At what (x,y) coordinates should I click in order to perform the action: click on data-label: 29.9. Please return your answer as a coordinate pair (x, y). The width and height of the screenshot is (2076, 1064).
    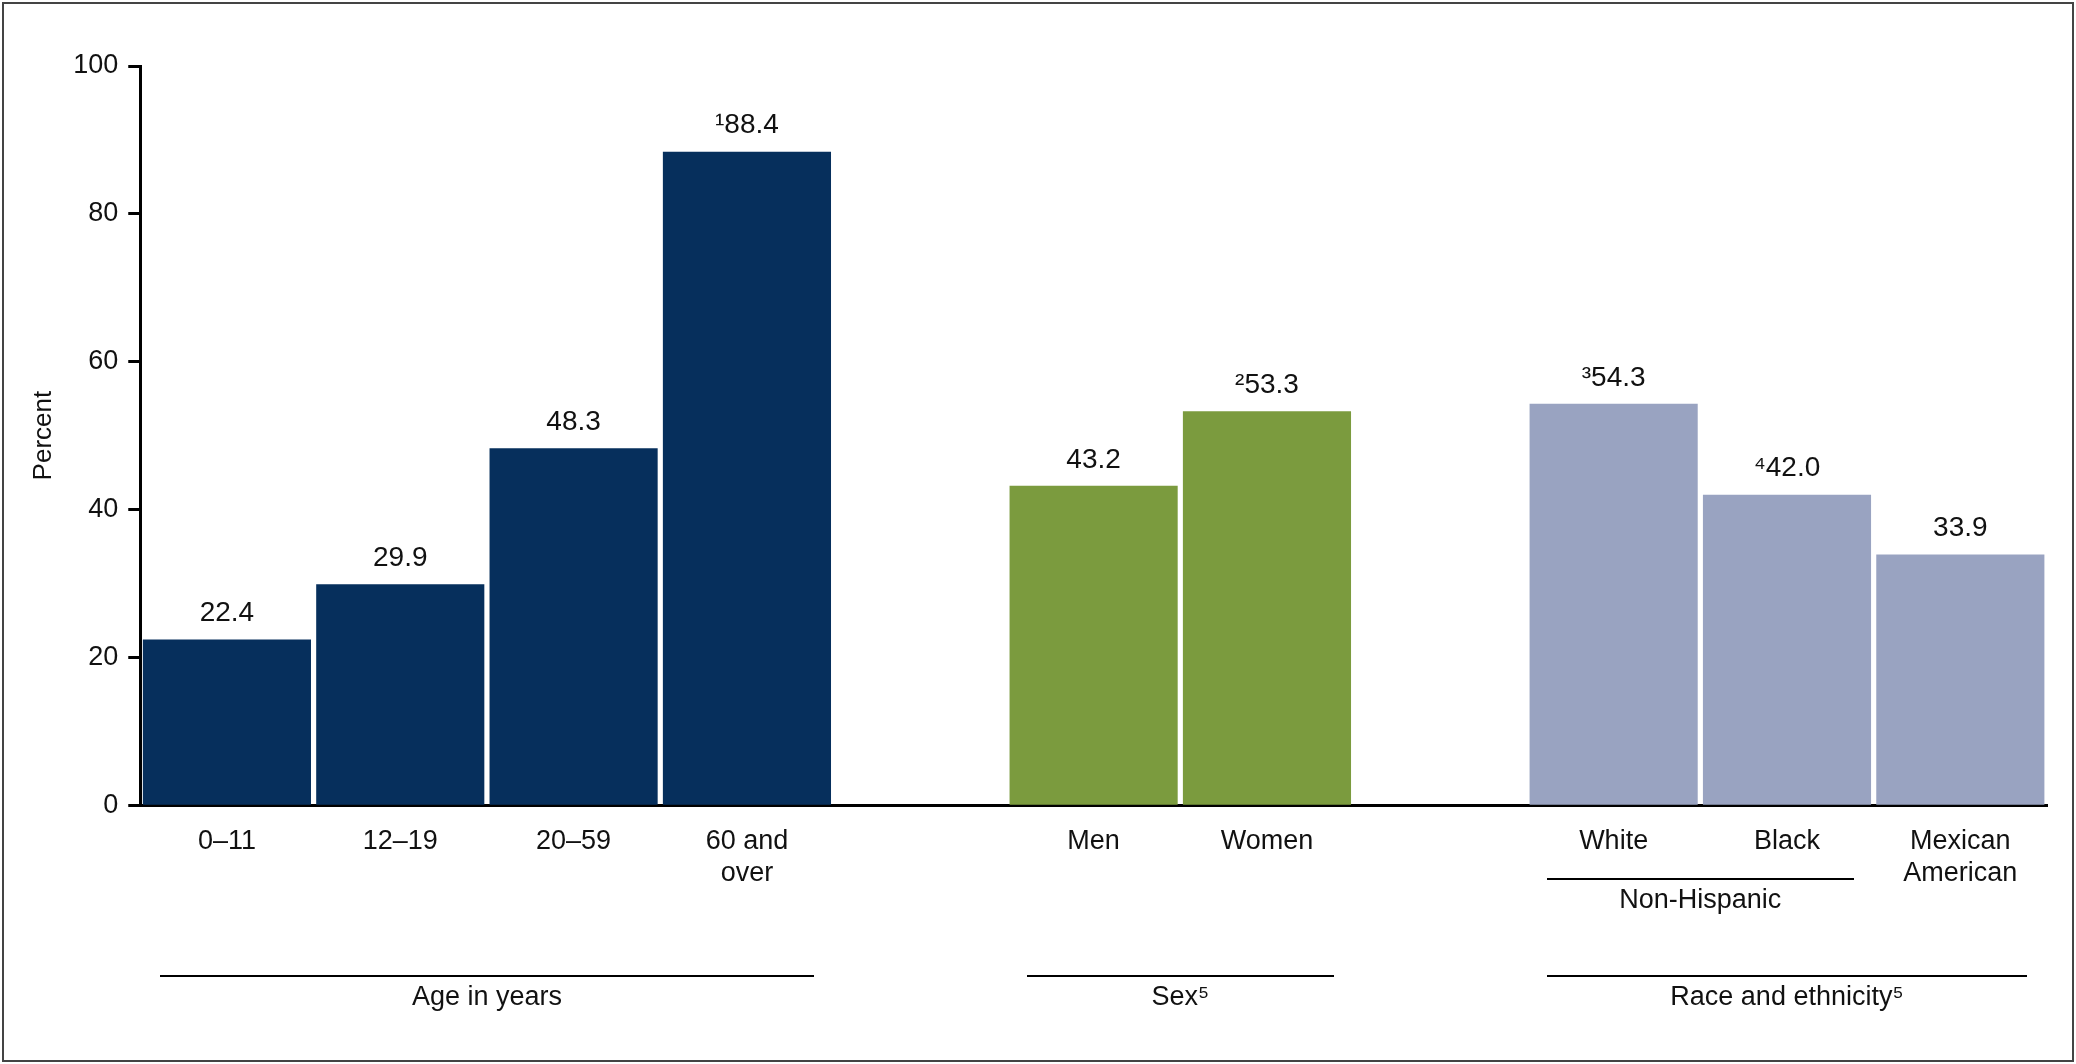
    Looking at the image, I should click on (400, 556).